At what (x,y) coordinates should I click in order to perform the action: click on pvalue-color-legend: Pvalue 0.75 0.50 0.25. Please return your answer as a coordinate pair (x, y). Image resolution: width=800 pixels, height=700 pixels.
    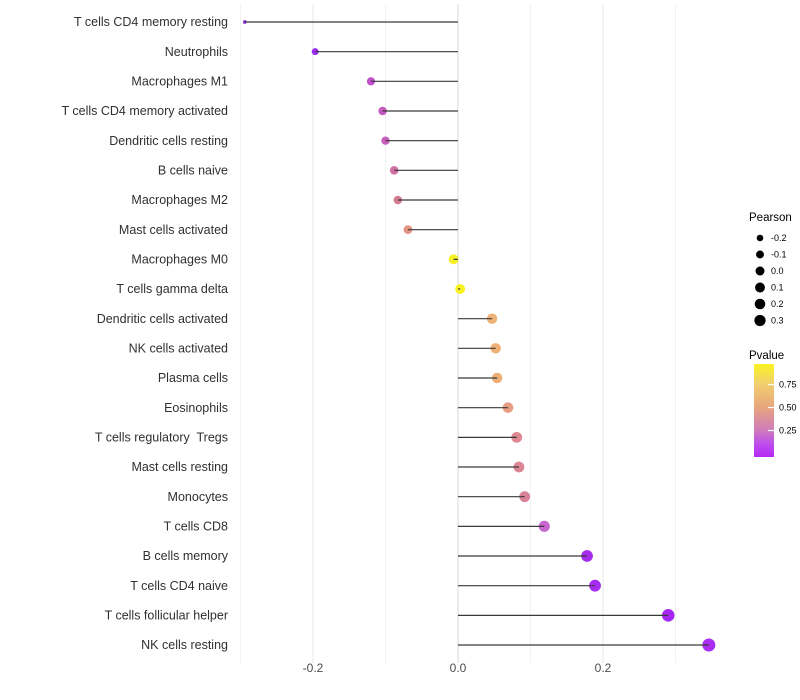
    Looking at the image, I should click on (773, 403).